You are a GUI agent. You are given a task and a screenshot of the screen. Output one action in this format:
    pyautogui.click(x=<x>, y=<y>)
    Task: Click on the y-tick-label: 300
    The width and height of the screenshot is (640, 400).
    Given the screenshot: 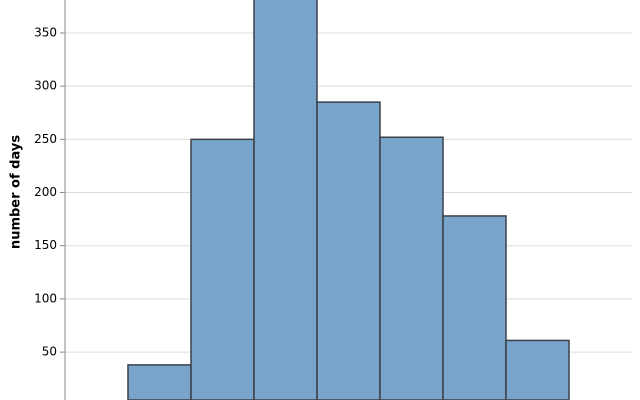 What is the action you would take?
    pyautogui.click(x=45, y=86)
    